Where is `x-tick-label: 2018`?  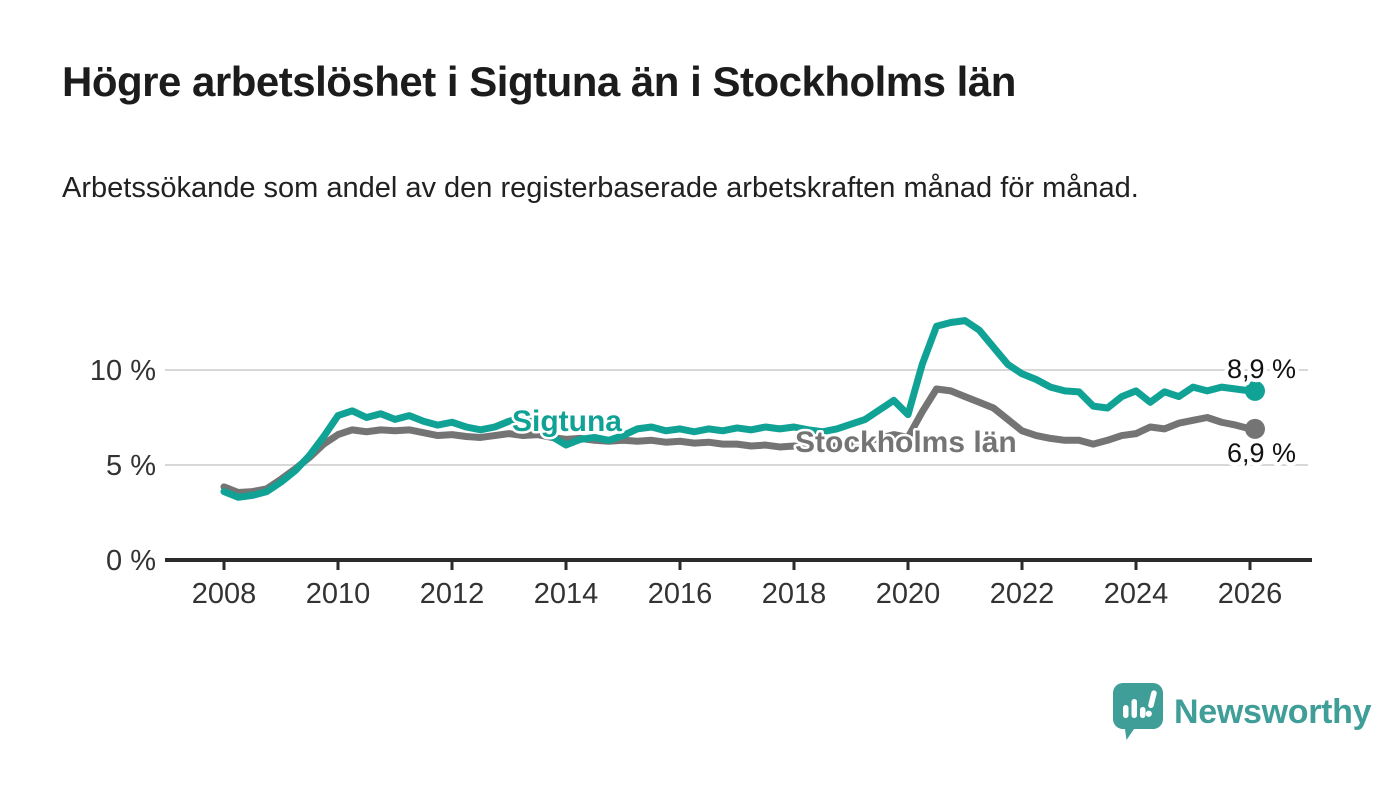
x-tick-label: 2018 is located at coordinates (794, 594).